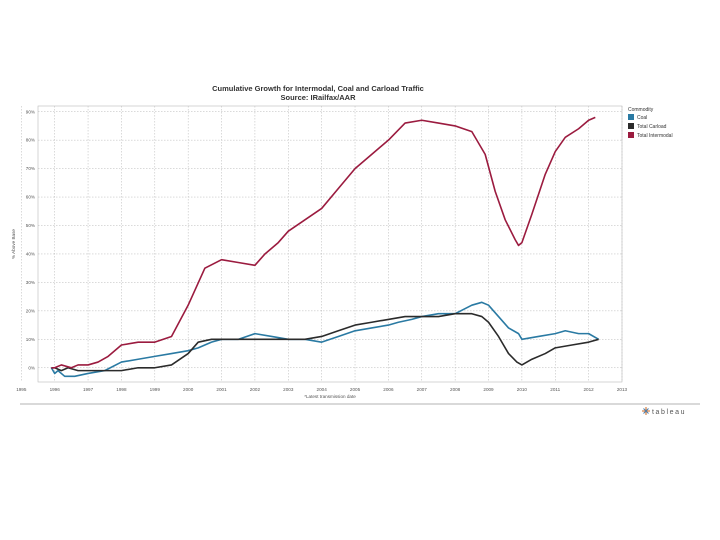 The height and width of the screenshot is (540, 720). I want to click on y-tick-label: 70%, so click(30, 168).